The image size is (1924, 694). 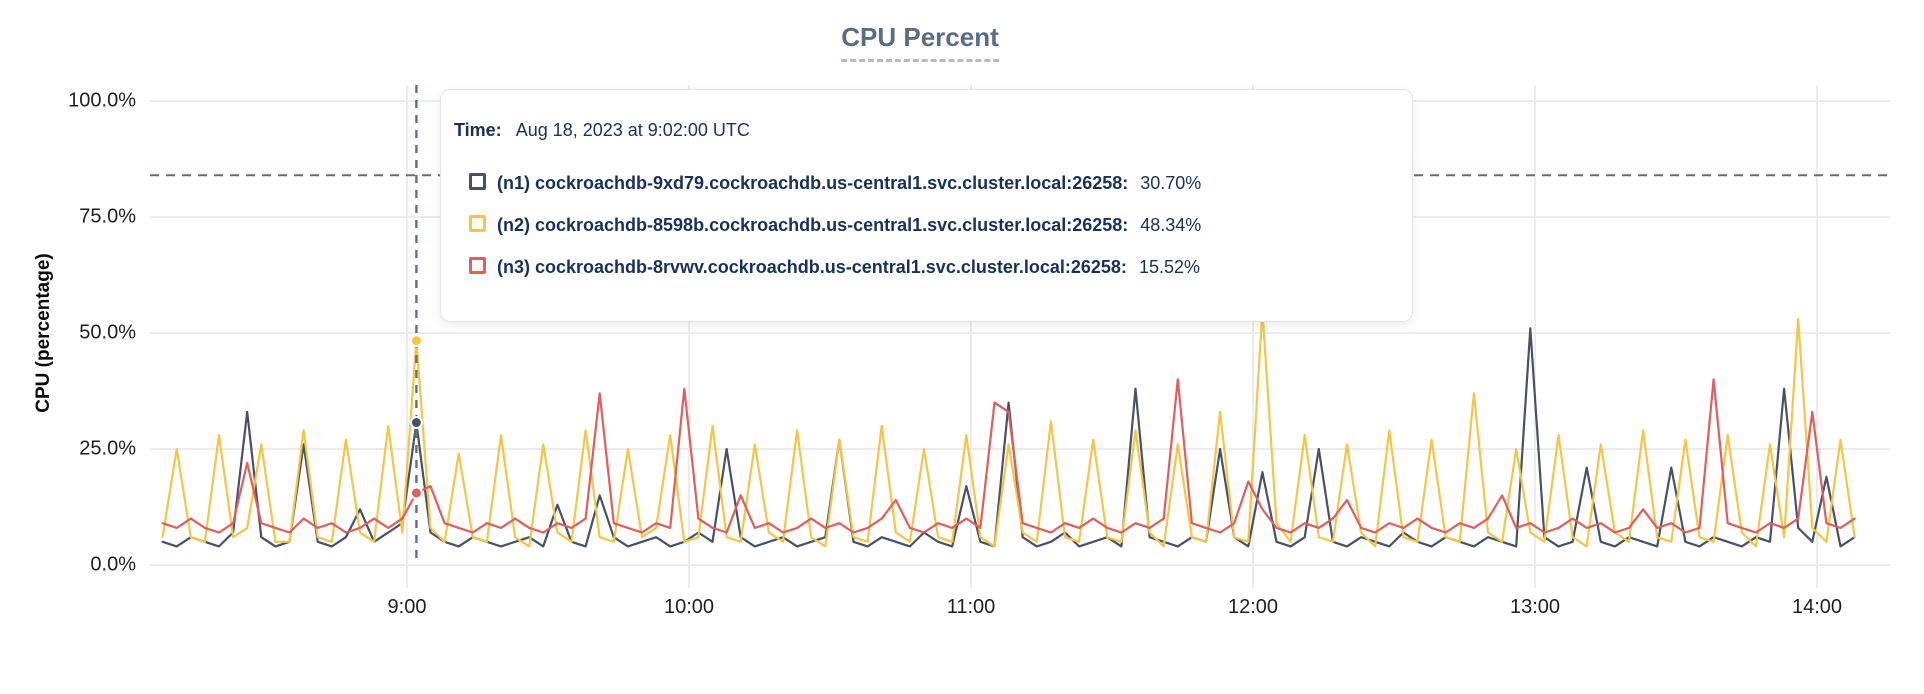 I want to click on x-tick-label: 12:00, so click(x=1253, y=607).